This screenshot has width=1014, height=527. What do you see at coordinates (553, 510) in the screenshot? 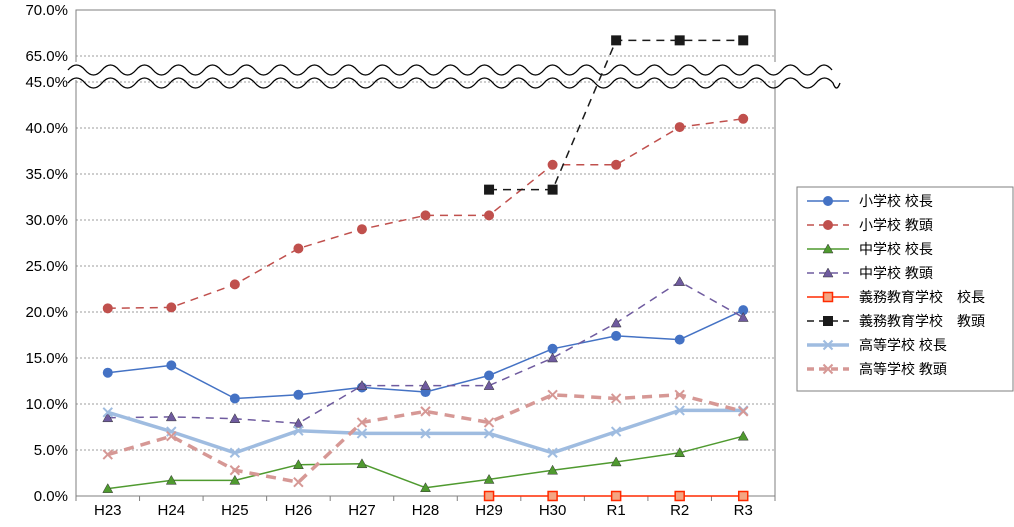
I see `x-tick-label: H30` at bounding box center [553, 510].